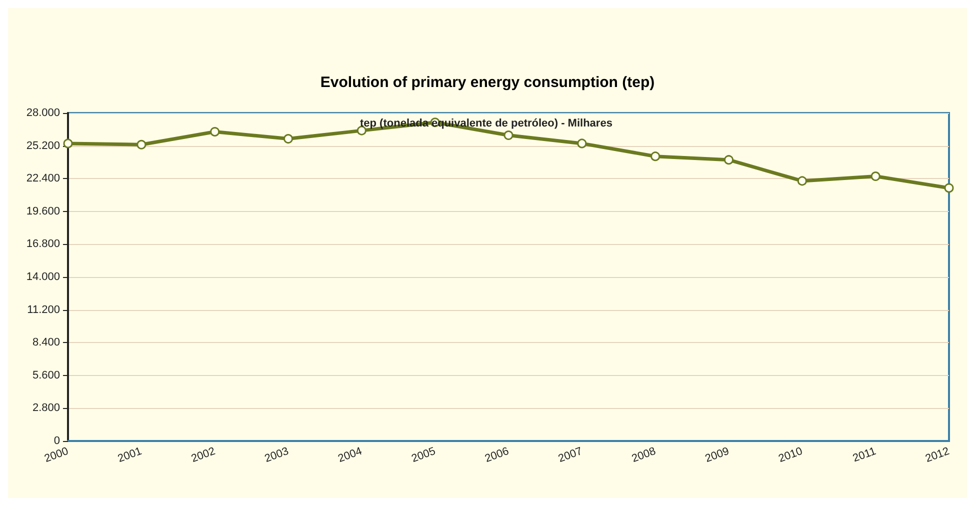  Describe the element at coordinates (43, 146) in the screenshot. I see `y-tick-label: 25.200` at that location.